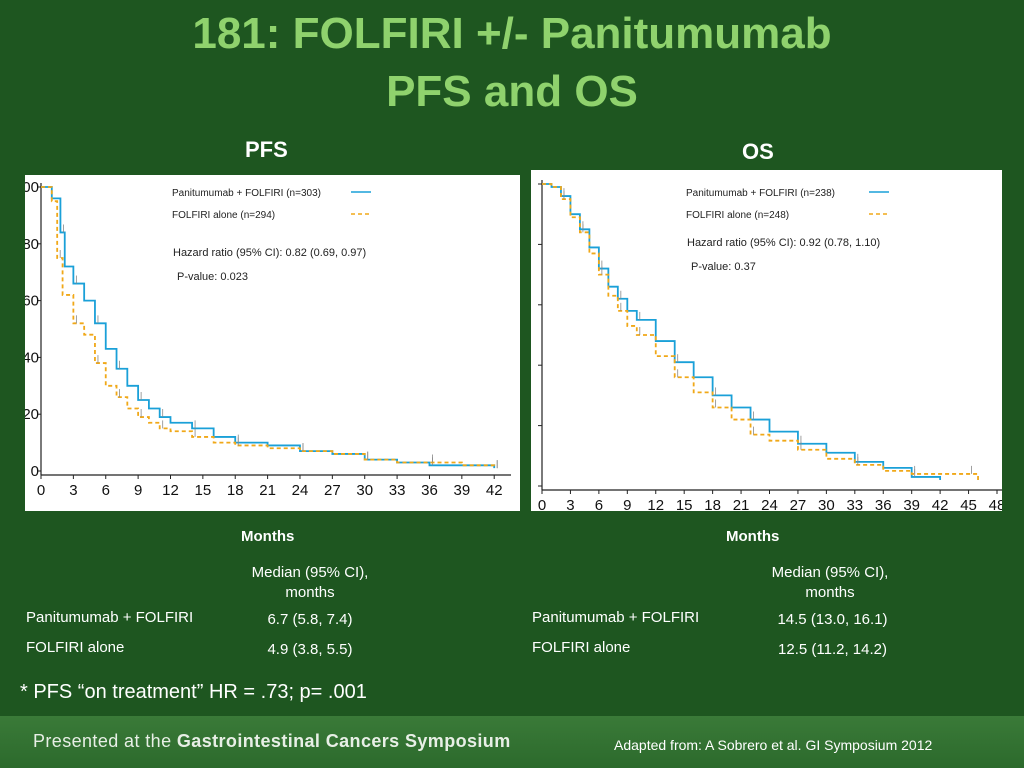 Image resolution: width=1024 pixels, height=768 pixels. Describe the element at coordinates (758, 151) in the screenshot. I see `os-panel-title: OS` at that location.